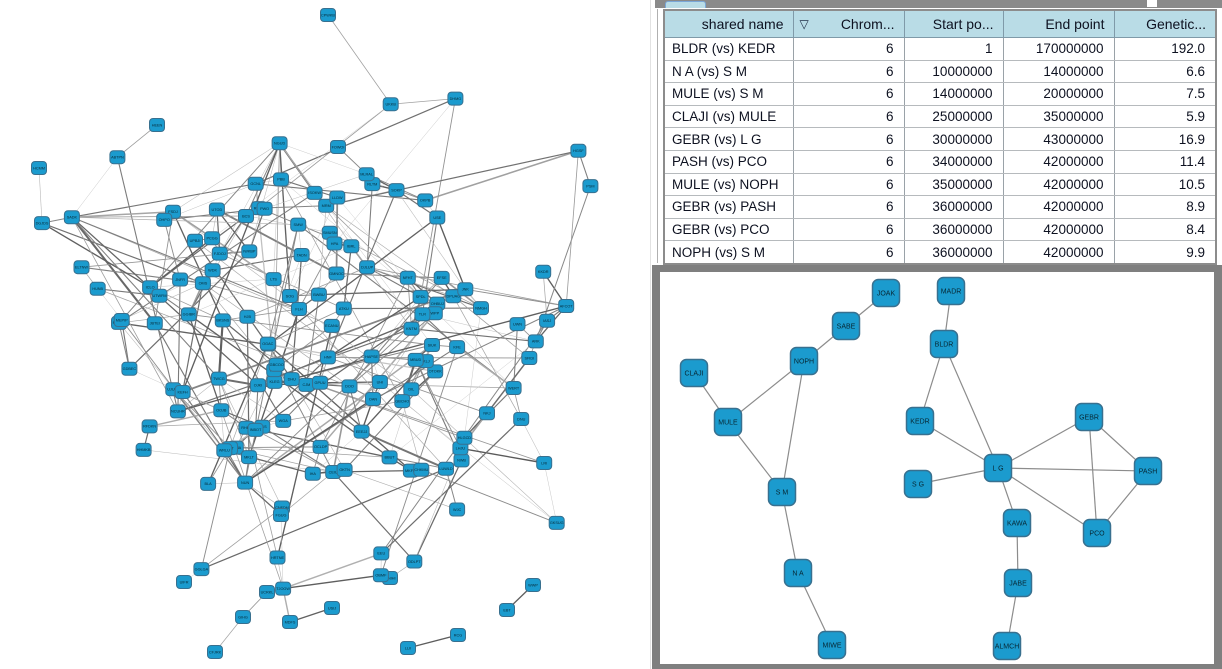  What do you see at coordinates (441, 277) in the screenshot?
I see `network-node: EFSE` at bounding box center [441, 277].